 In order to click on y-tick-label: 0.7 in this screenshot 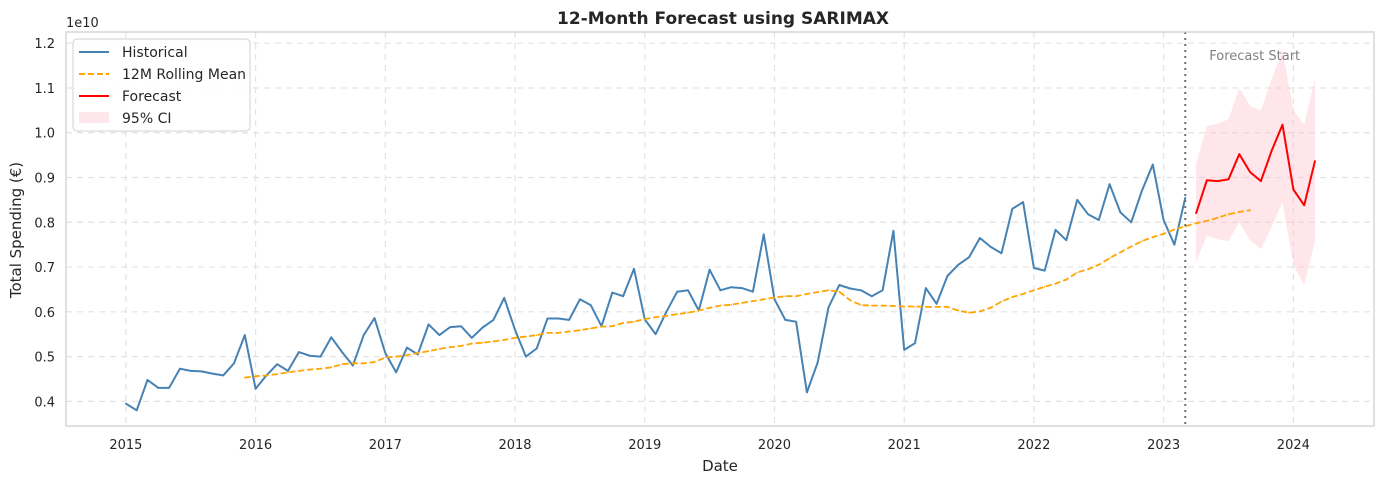, I will do `click(44, 268)`.